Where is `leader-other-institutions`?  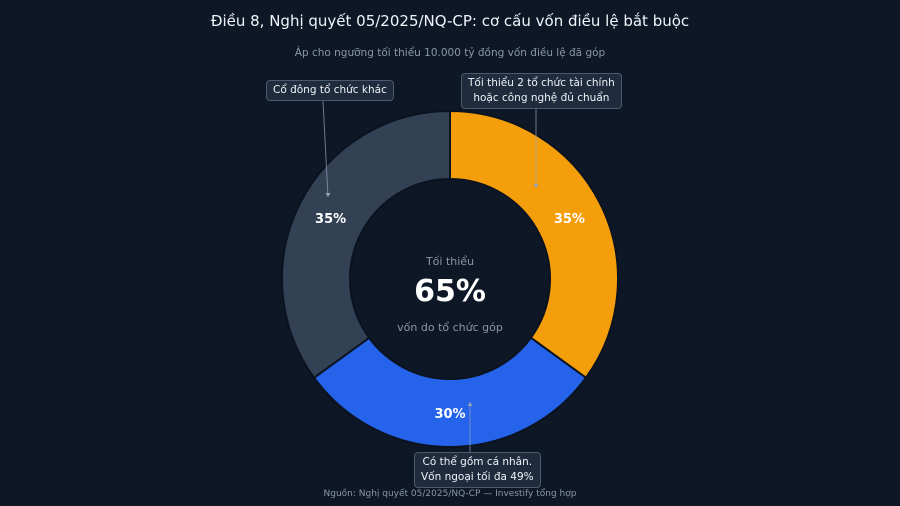
leader-other-institutions is located at coordinates (325, 149).